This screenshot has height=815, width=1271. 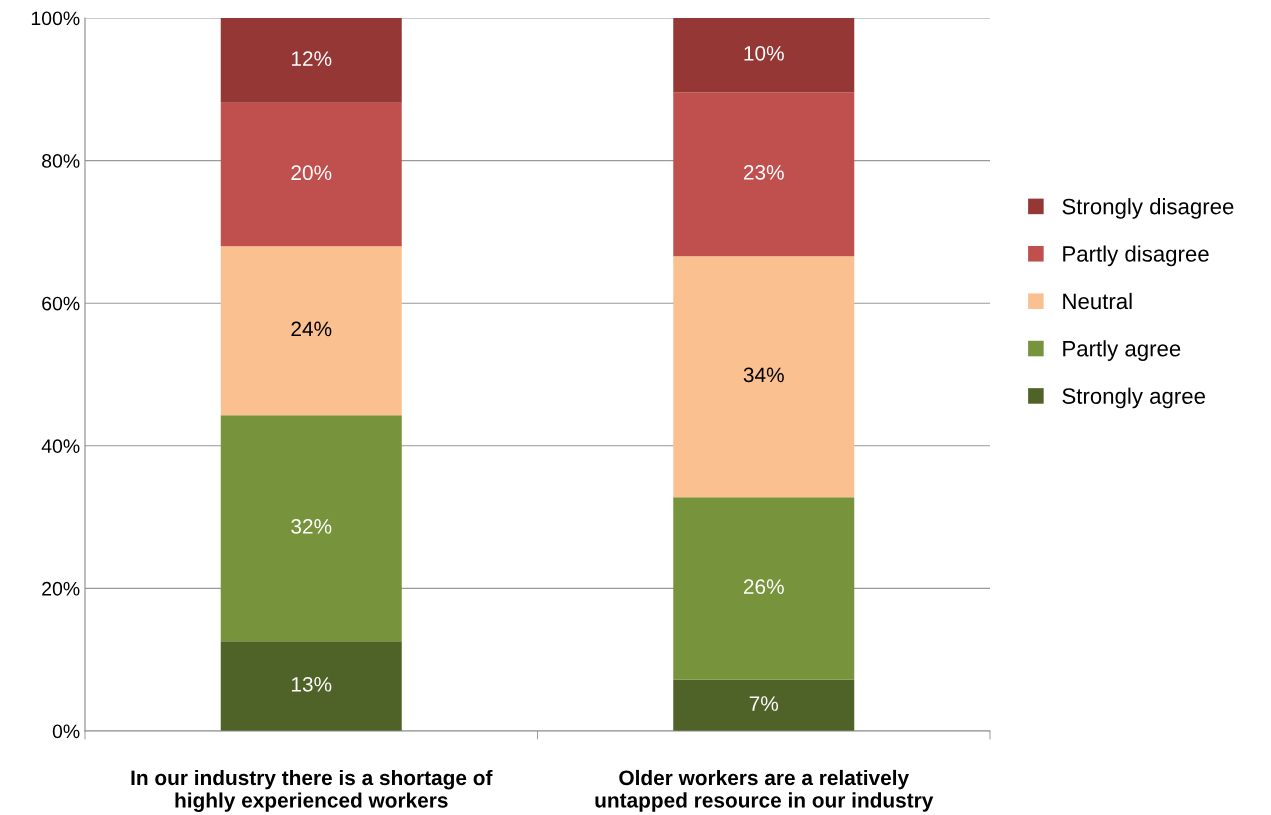 What do you see at coordinates (61, 303) in the screenshot?
I see `y-tick-label: 60%` at bounding box center [61, 303].